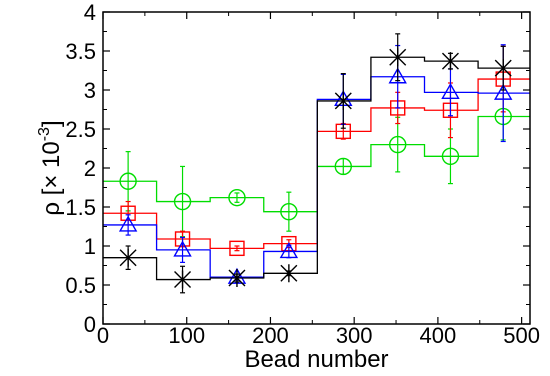 This screenshot has width=550, height=376. I want to click on y-tick-label: 1.5, so click(80, 207).